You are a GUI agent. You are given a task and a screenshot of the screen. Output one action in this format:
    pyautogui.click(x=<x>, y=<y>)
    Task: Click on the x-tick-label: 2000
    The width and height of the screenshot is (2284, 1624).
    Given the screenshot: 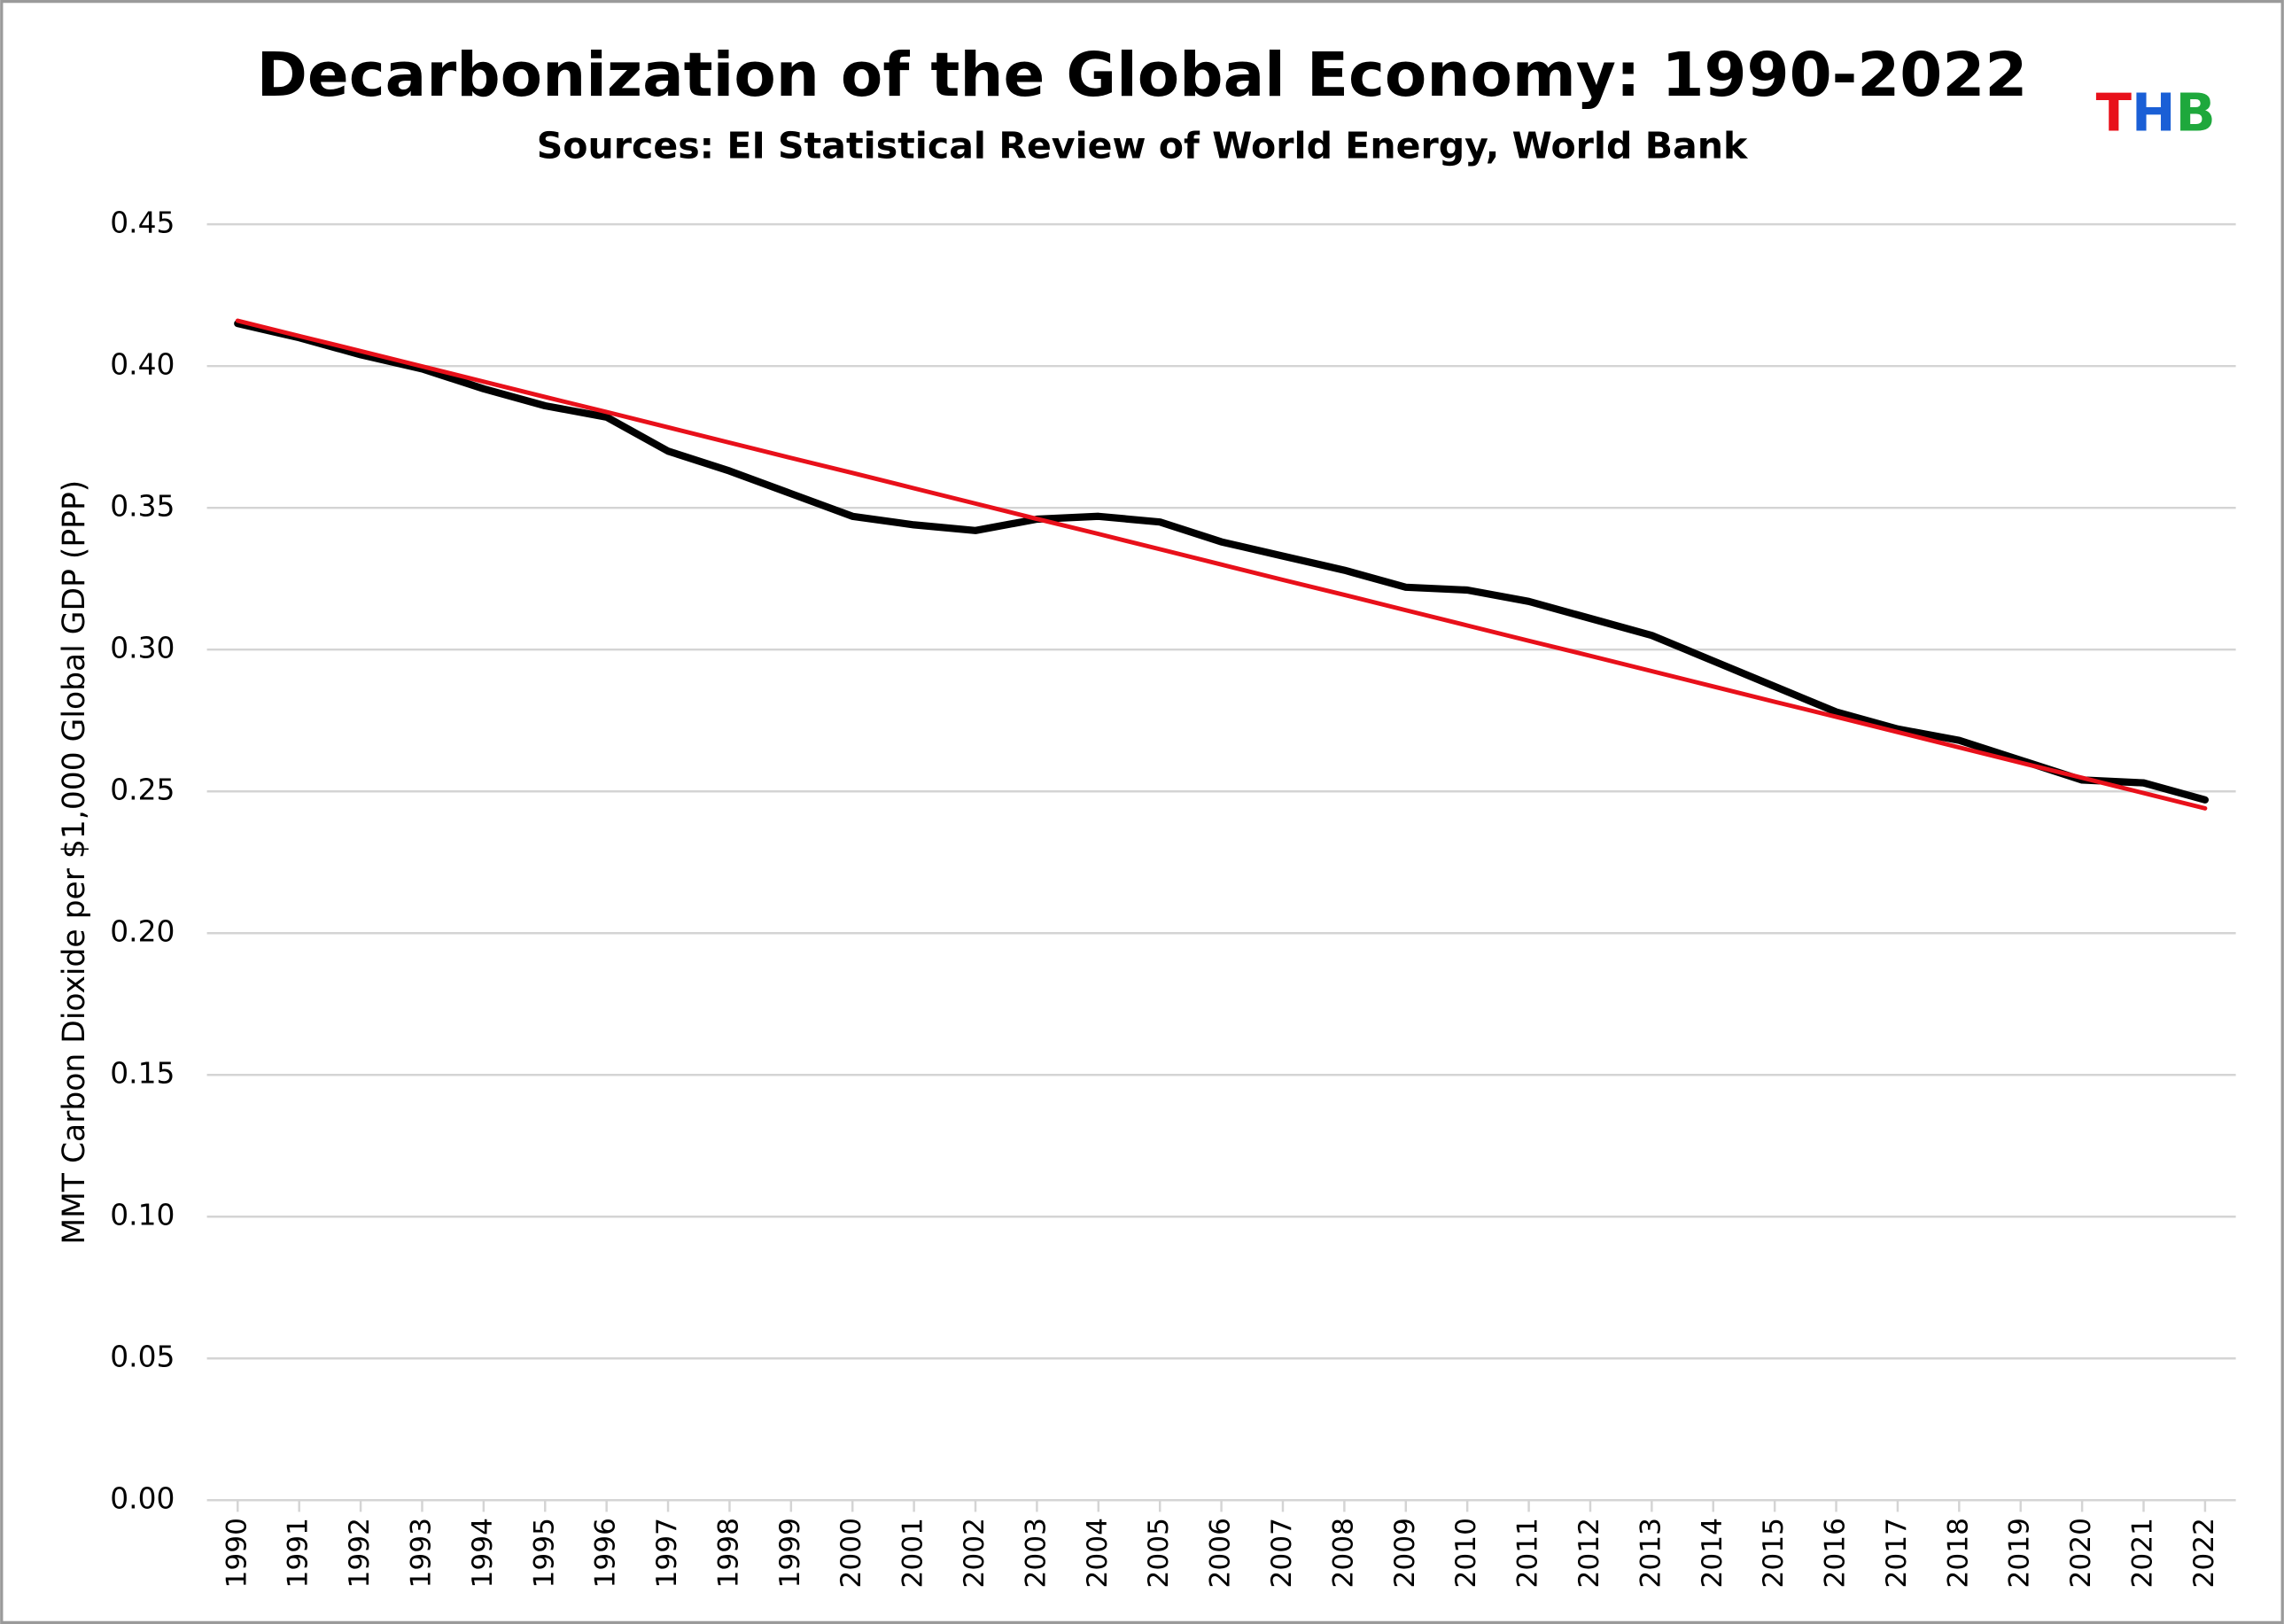 What is the action you would take?
    pyautogui.click(x=851, y=1553)
    